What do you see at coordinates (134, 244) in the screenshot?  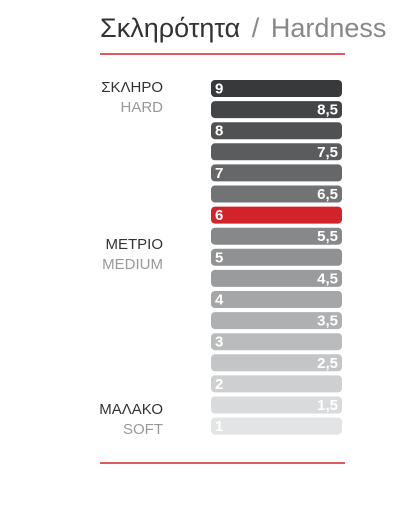 I see `group-greek: ΜΕΤΡΙΟ` at bounding box center [134, 244].